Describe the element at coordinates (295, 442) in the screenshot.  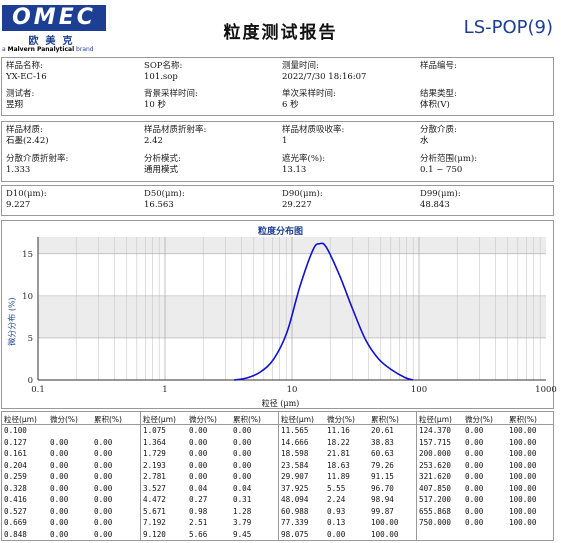
I see `table-cell: 14.666` at that location.